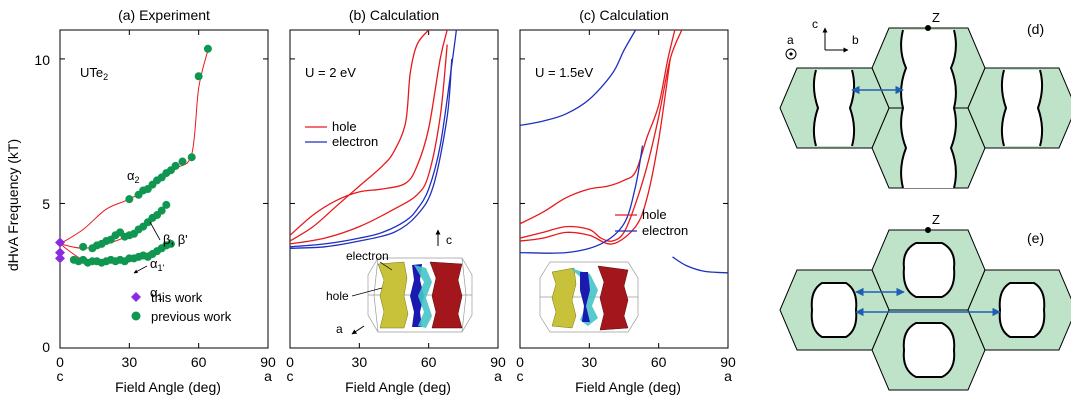 Image resolution: width=1071 pixels, height=410 pixels. What do you see at coordinates (339, 329) in the screenshot?
I see `fs-axis-a-label: a` at bounding box center [339, 329].